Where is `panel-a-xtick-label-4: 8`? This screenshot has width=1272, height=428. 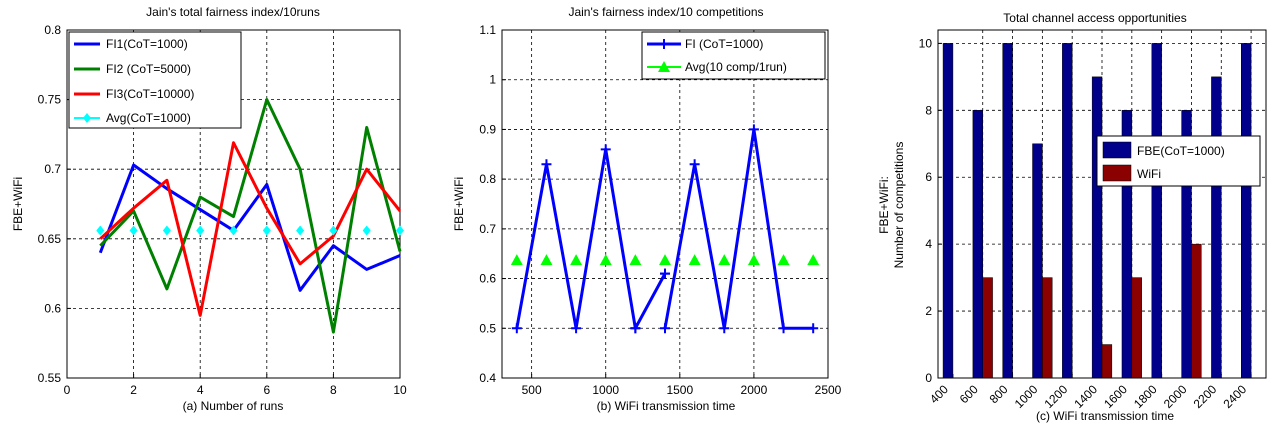
panel-a-xtick-label-4: 8 is located at coordinates (333, 390).